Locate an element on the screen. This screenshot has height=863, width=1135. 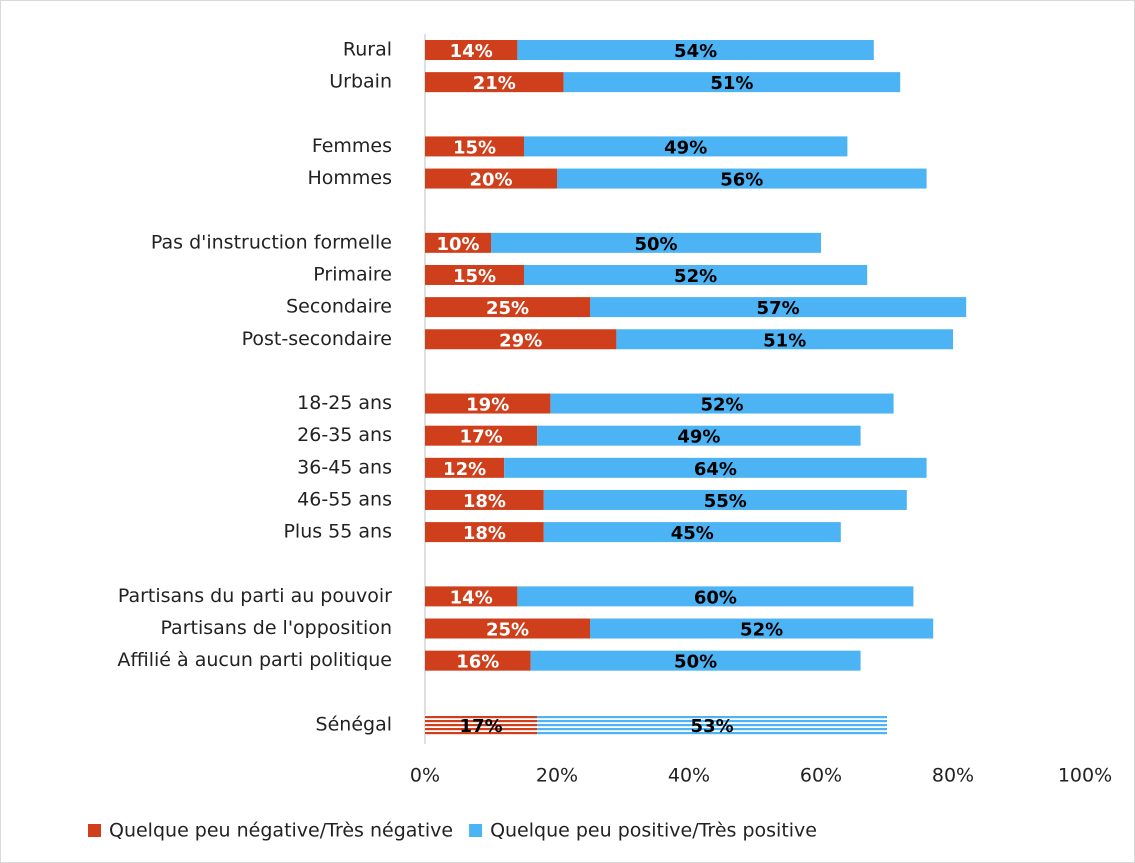
value-label: 53% is located at coordinates (712, 726).